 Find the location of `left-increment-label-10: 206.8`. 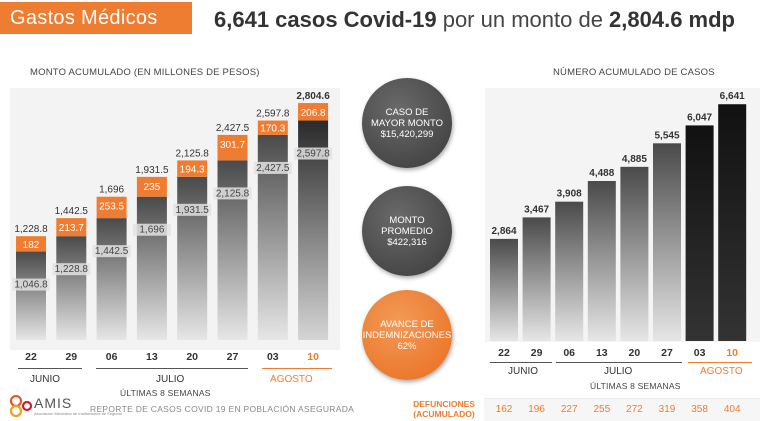

left-increment-label-10: 206.8 is located at coordinates (313, 113).